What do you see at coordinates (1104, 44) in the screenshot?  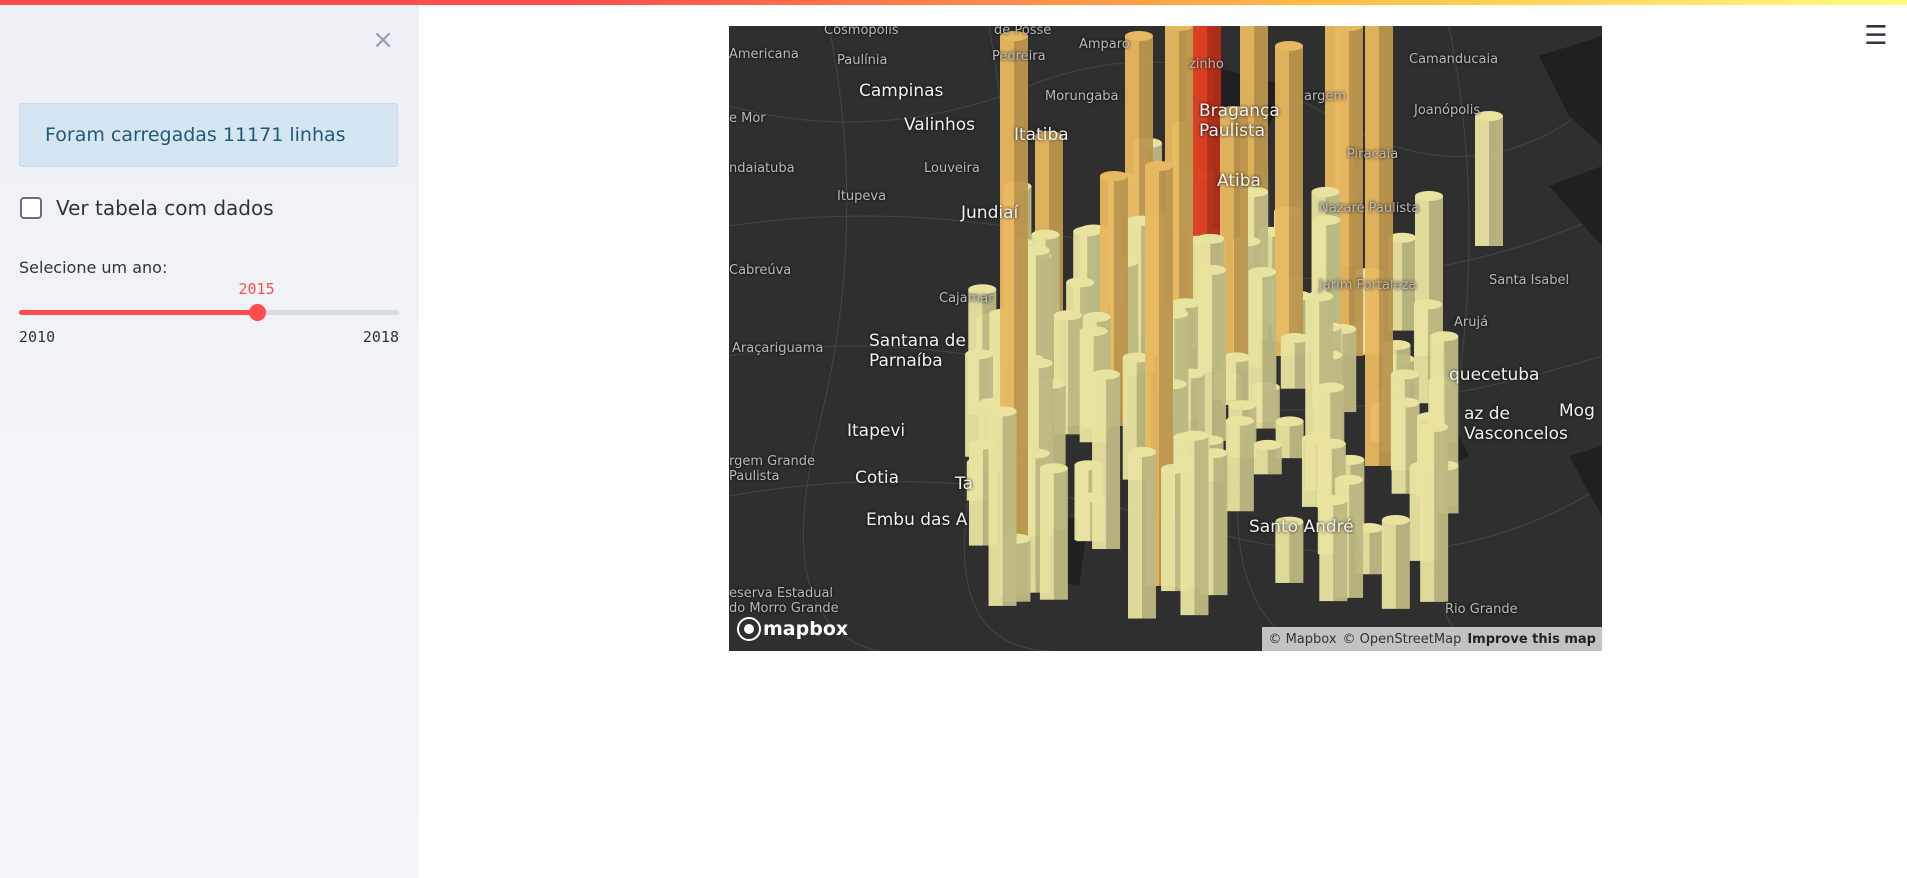 I see `map-place-label: Amparo` at bounding box center [1104, 44].